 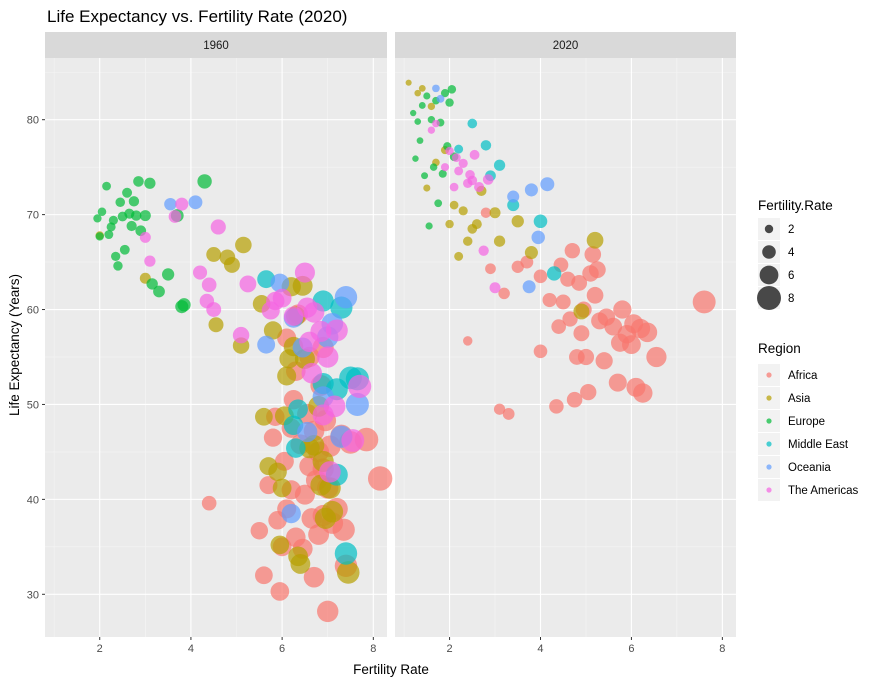 I want to click on y-tick-label: 60, so click(x=33, y=311).